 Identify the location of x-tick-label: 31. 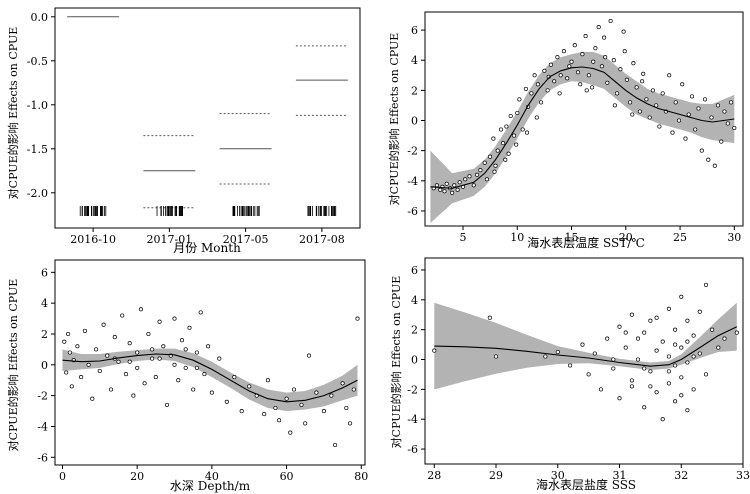
(620, 475).